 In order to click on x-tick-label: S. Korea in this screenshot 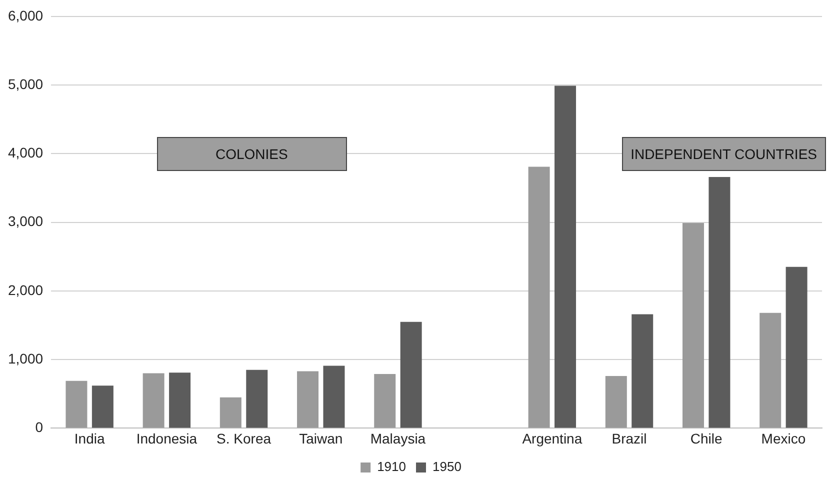, I will do `click(244, 438)`.